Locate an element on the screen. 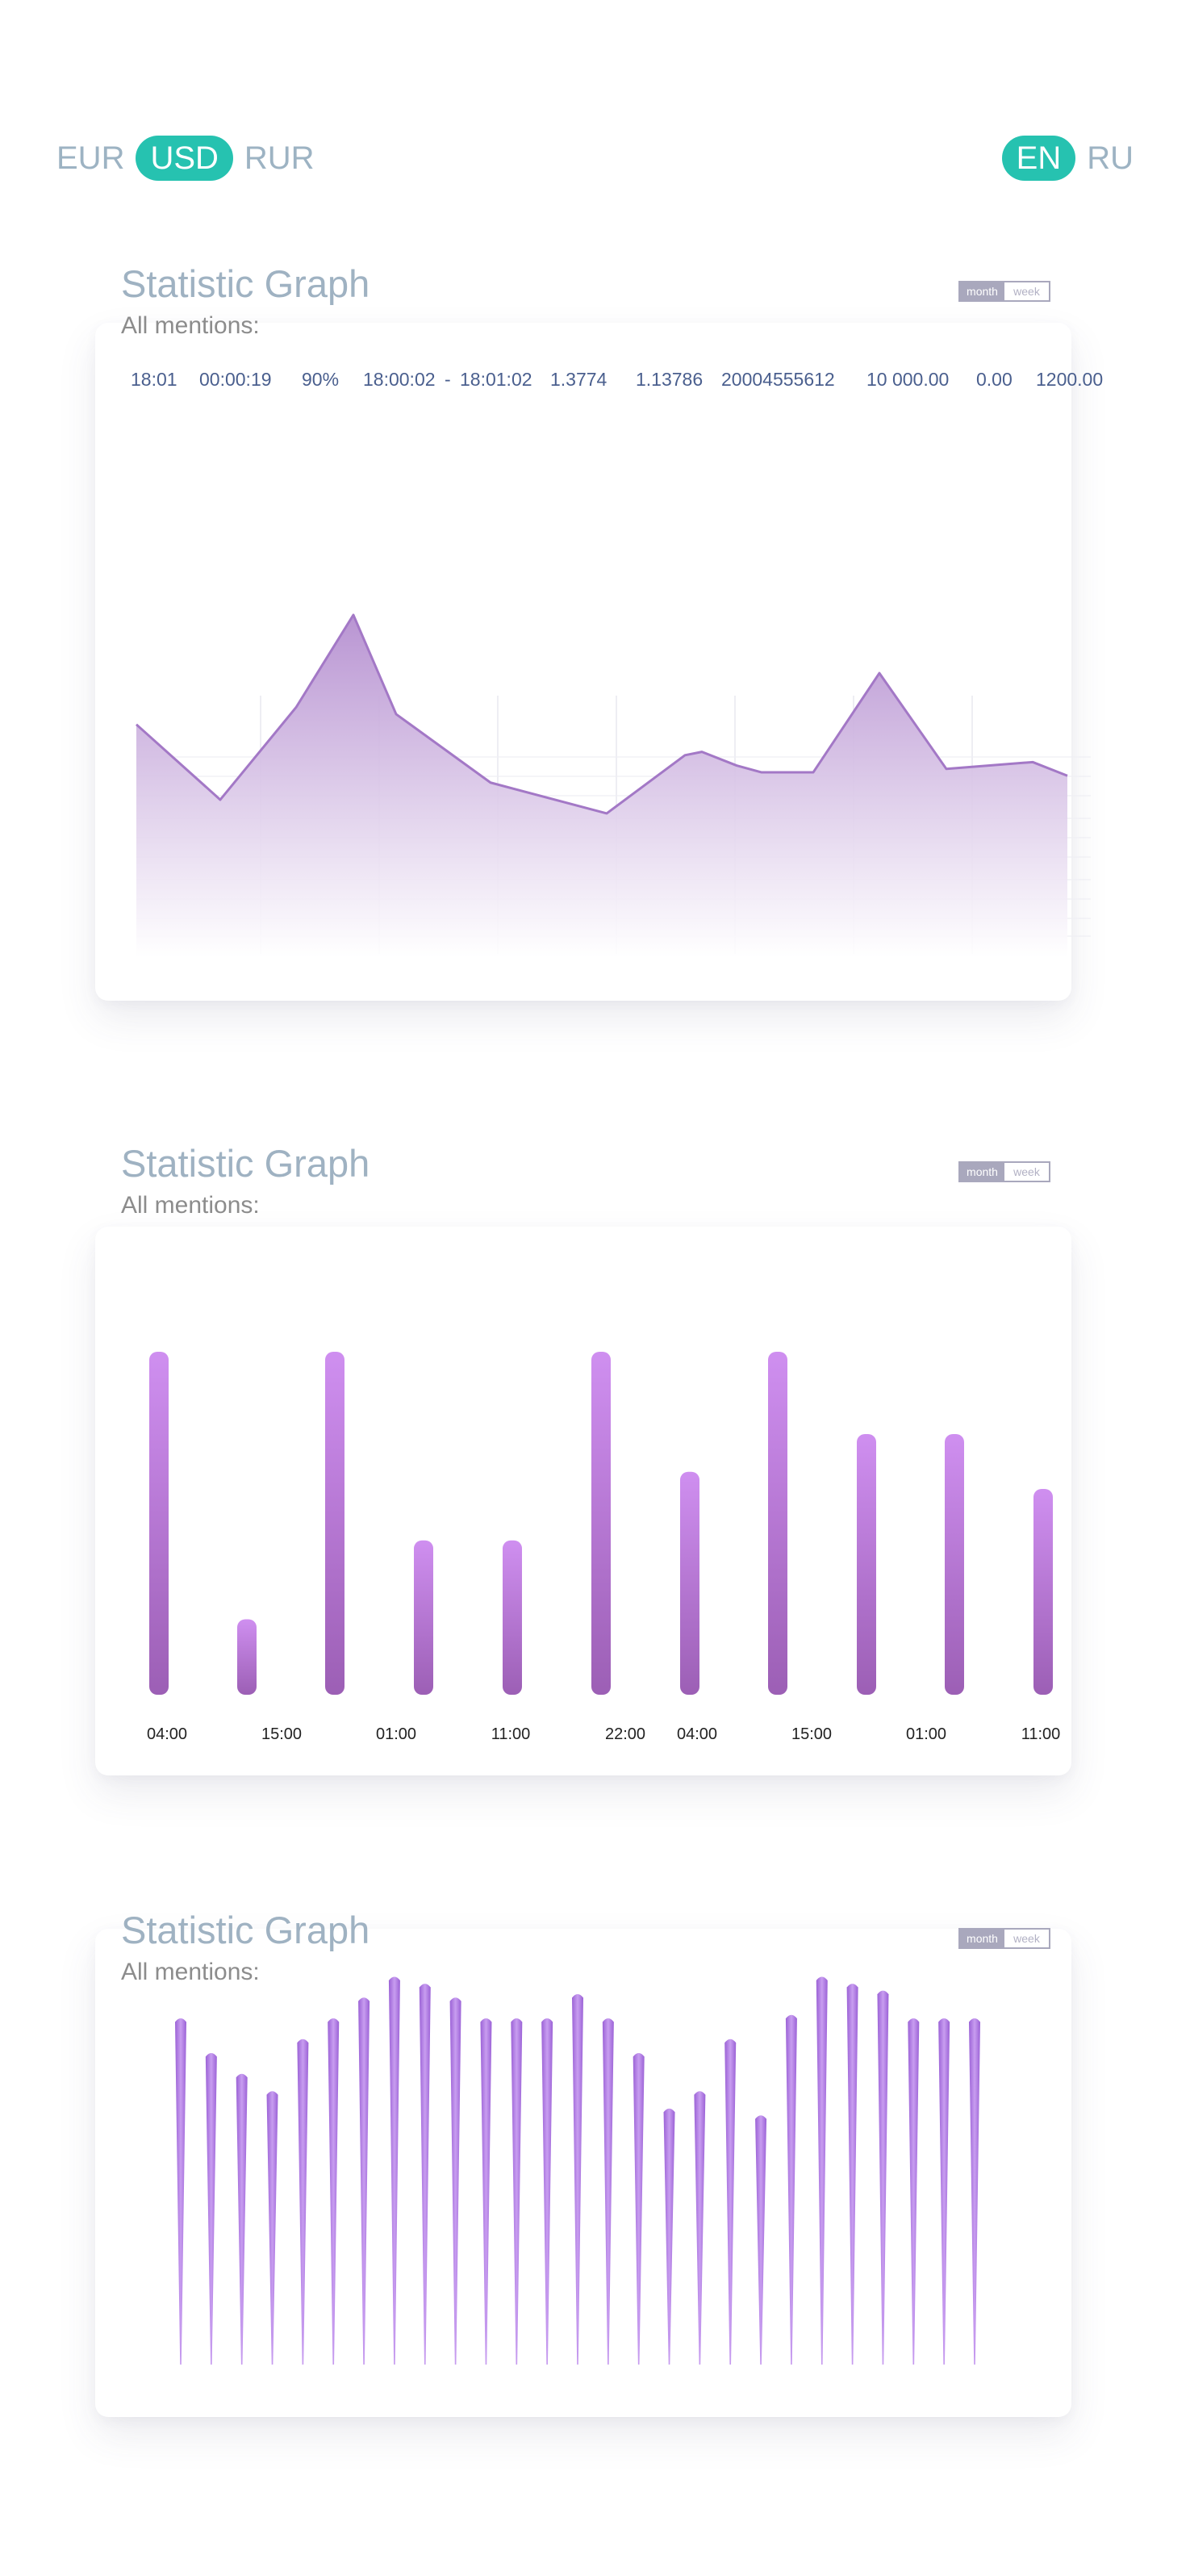 The height and width of the screenshot is (2576, 1190). x-tick-label: 22:00 is located at coordinates (625, 1734).